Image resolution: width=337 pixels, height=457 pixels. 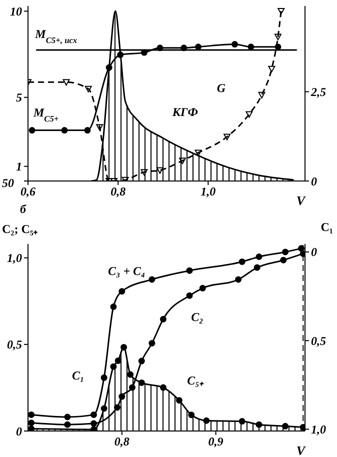 What do you see at coordinates (16, 11) in the screenshot?
I see `y-tick-label: 10` at bounding box center [16, 11].